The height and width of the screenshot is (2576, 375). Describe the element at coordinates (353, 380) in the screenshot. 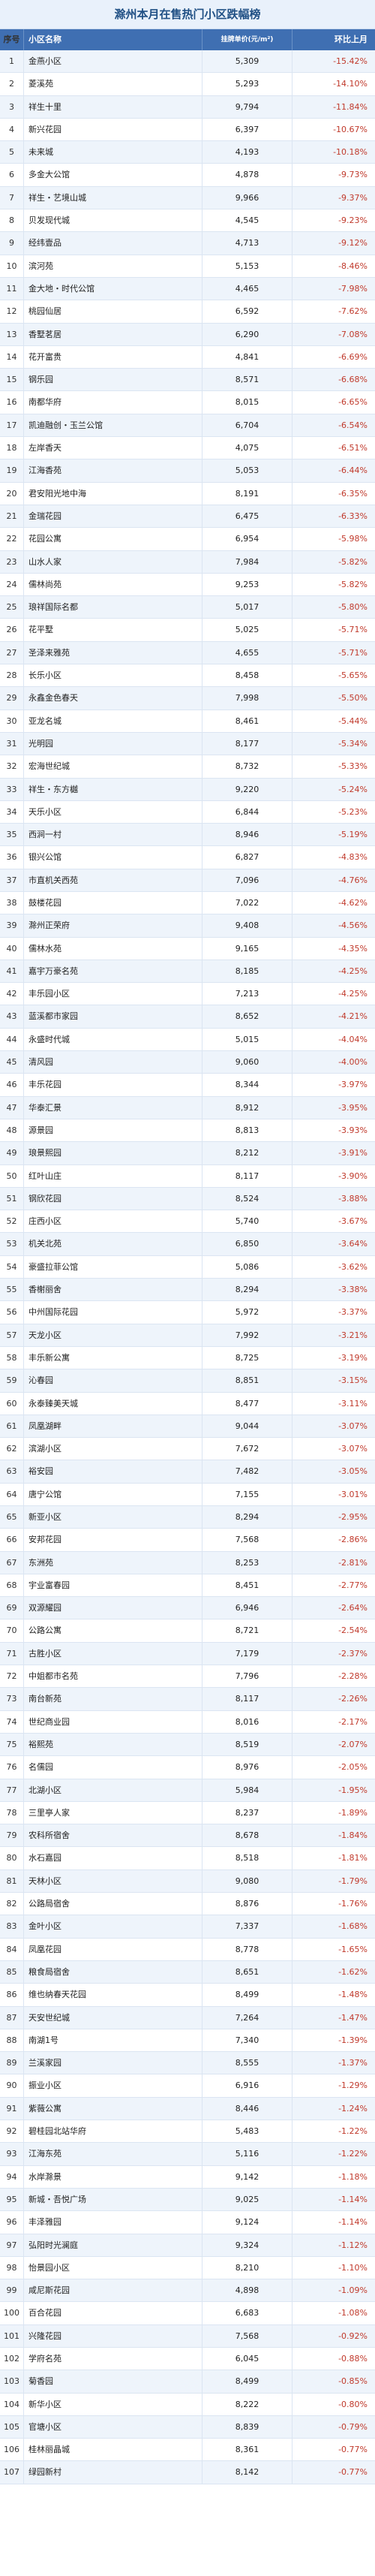

I see `row-change: -6.68%` at that location.